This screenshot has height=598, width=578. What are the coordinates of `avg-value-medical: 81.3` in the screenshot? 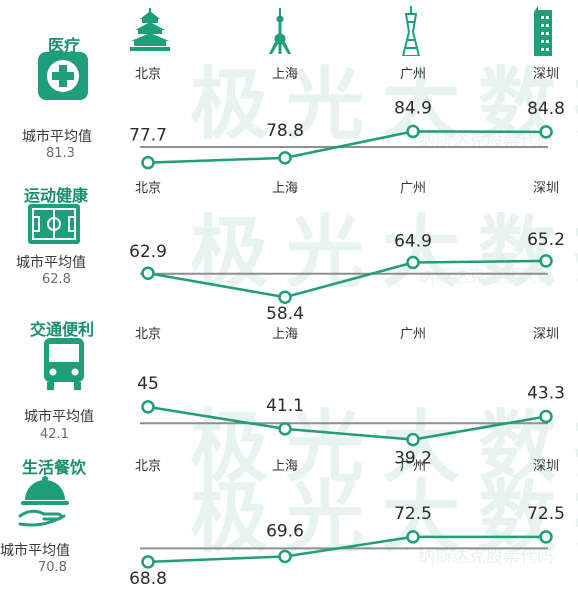 It's located at (60, 153).